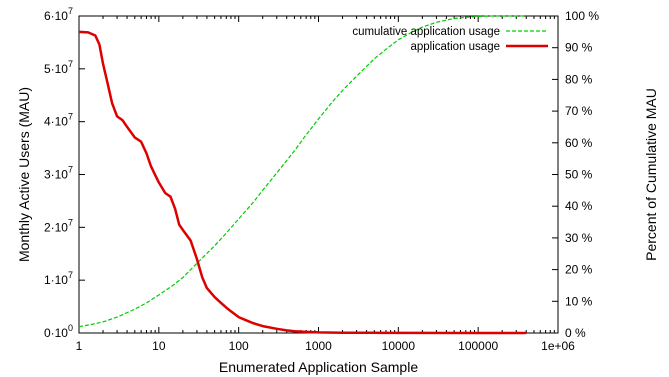 Image resolution: width=669 pixels, height=377 pixels. Describe the element at coordinates (558, 346) in the screenshot. I see `x-tick-label: 1e+06` at that location.